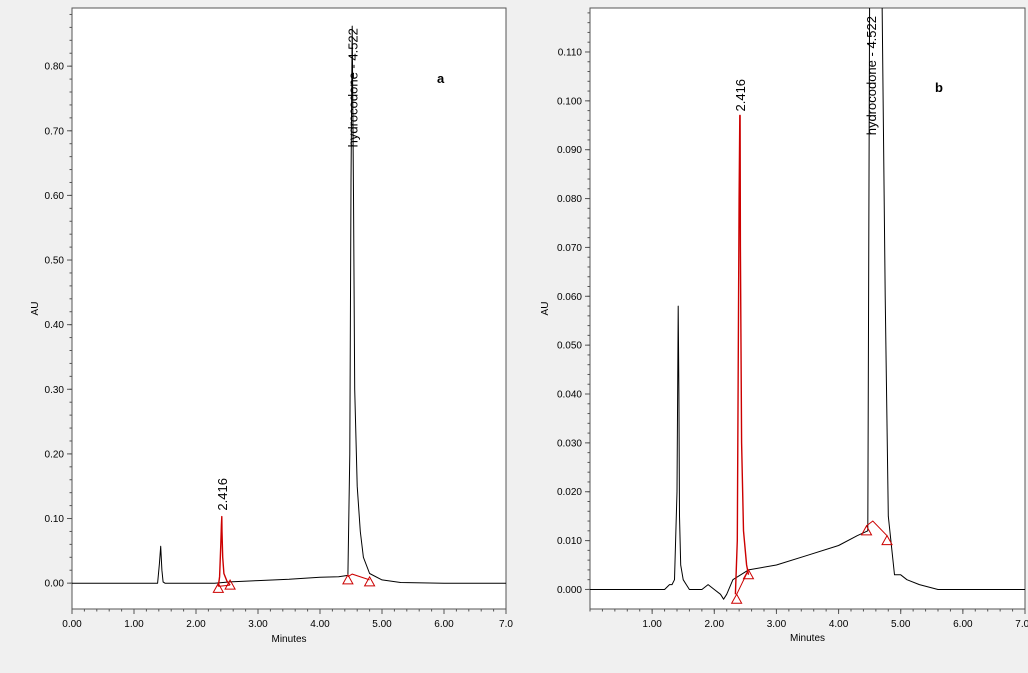  What do you see at coordinates (55, 454) in the screenshot?
I see `y-tick-label: 0.20` at bounding box center [55, 454].